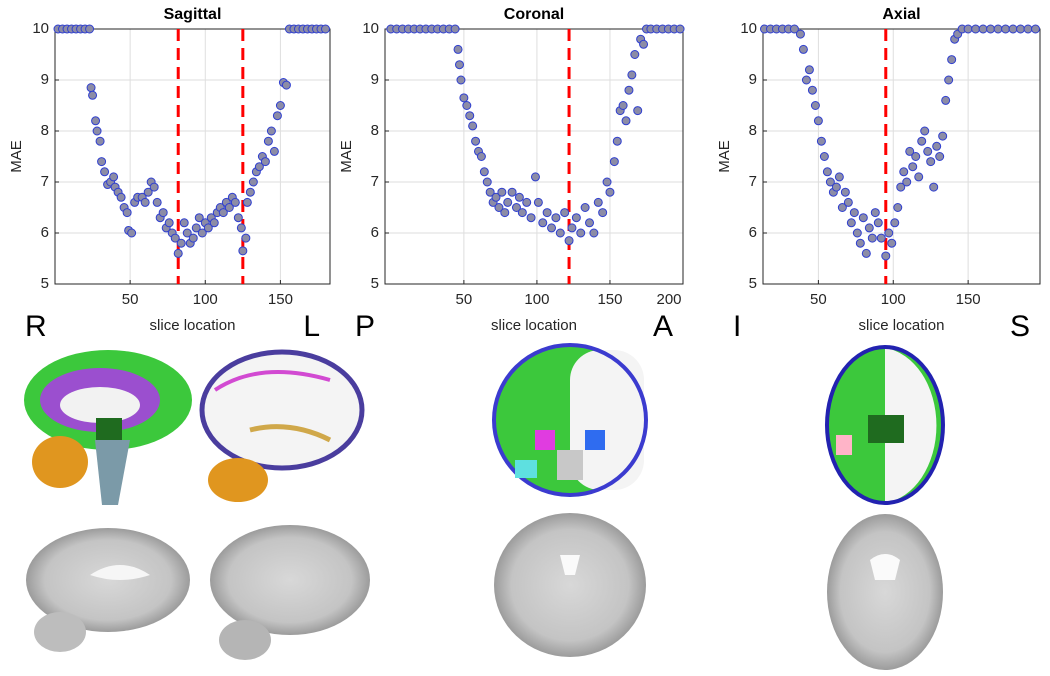 The height and width of the screenshot is (676, 1050). I want to click on direction-label: L, so click(311, 326).